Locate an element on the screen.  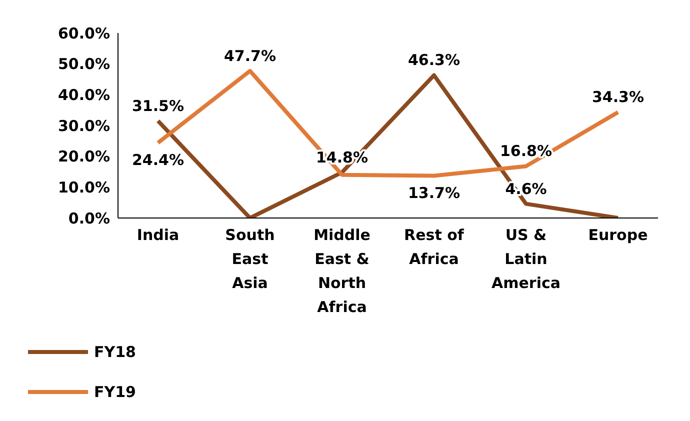
y-tick-label: 50.0% is located at coordinates (84, 64).